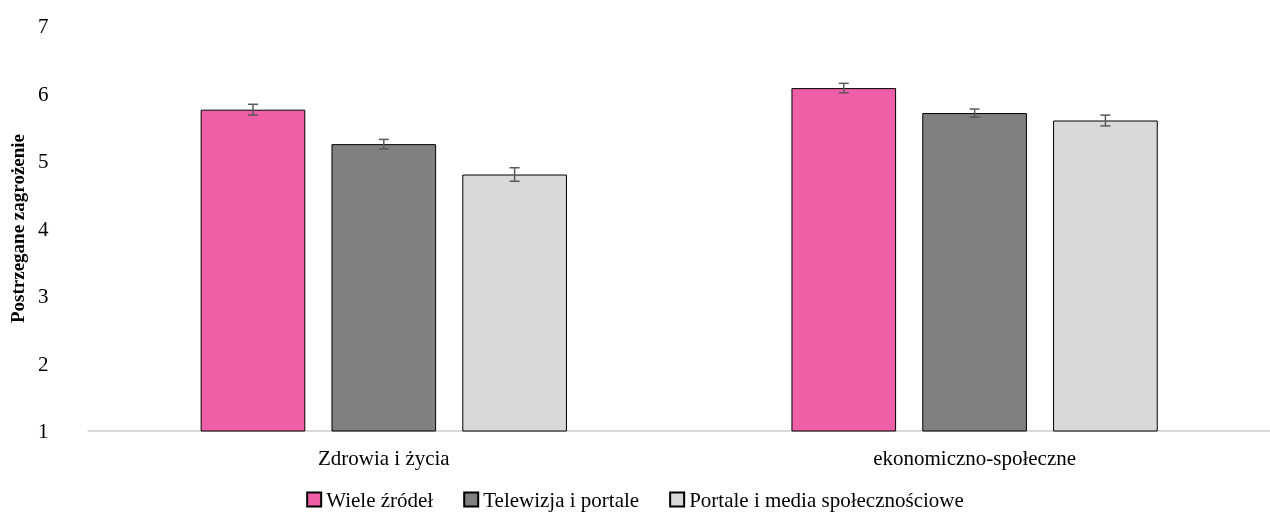 The width and height of the screenshot is (1270, 517). Describe the element at coordinates (43, 431) in the screenshot. I see `y-tick-label: 1` at that location.